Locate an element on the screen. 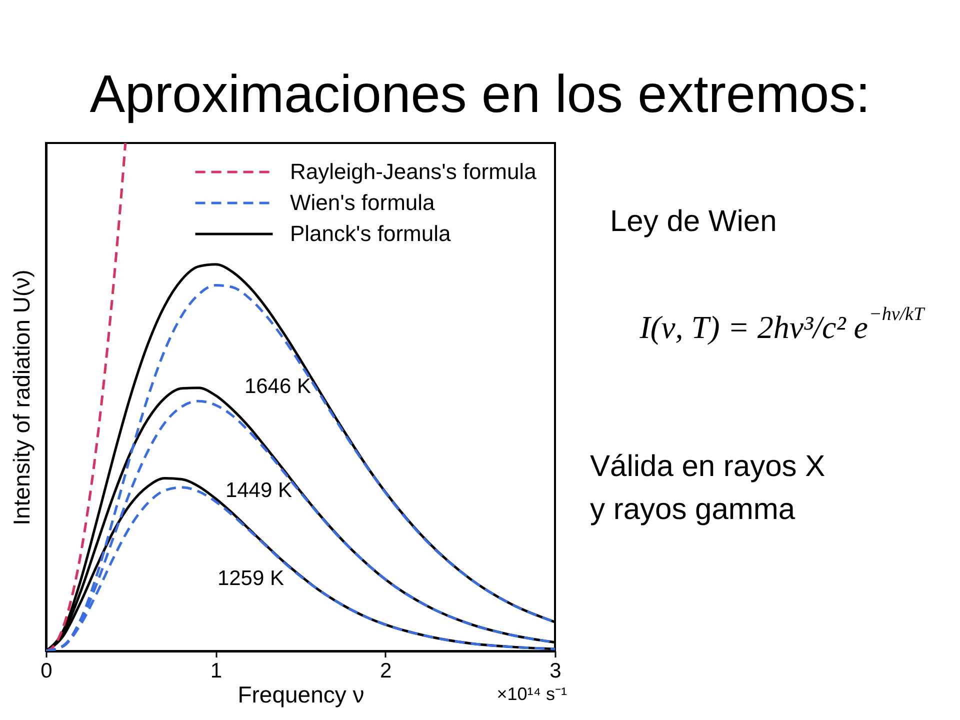 This screenshot has width=960, height=720. text: ×10¹⁴ s⁻¹ is located at coordinates (531, 694).